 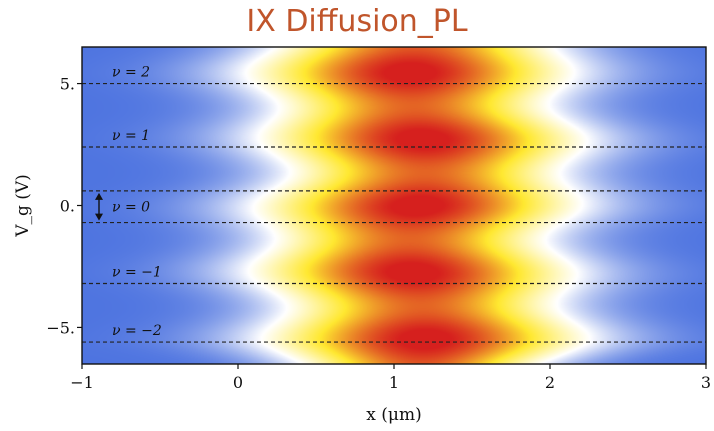 I want to click on x-tick-label: −1, so click(x=82, y=382).